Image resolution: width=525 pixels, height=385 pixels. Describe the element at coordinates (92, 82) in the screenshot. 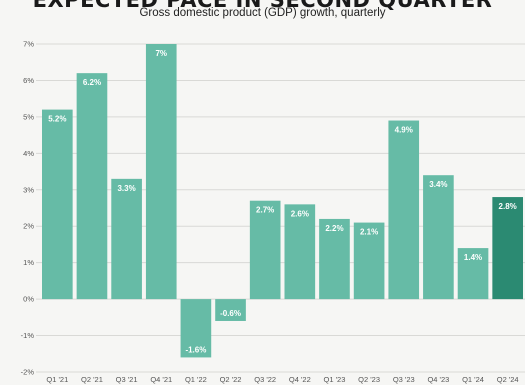

I see `data-label: 6.2%` at that location.